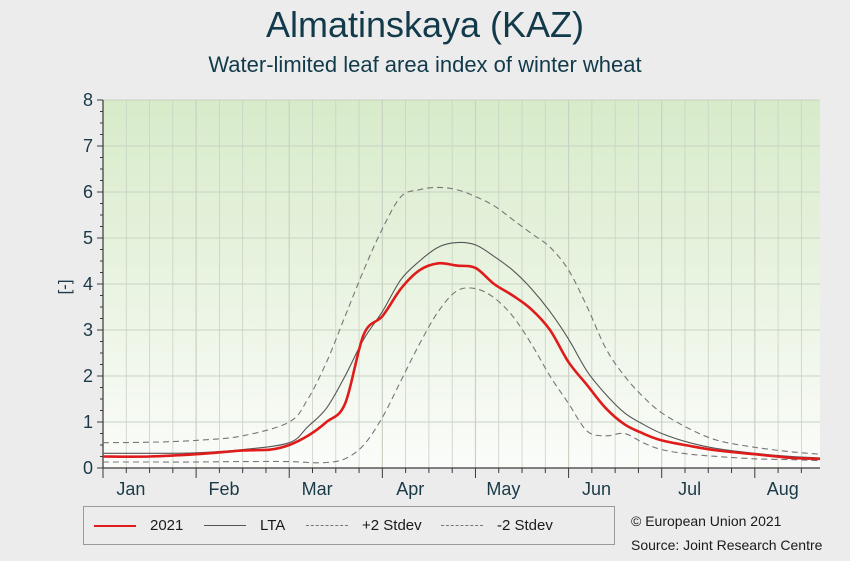 This screenshot has height=561, width=850. What do you see at coordinates (410, 489) in the screenshot?
I see `x-tick-label: Apr` at bounding box center [410, 489].